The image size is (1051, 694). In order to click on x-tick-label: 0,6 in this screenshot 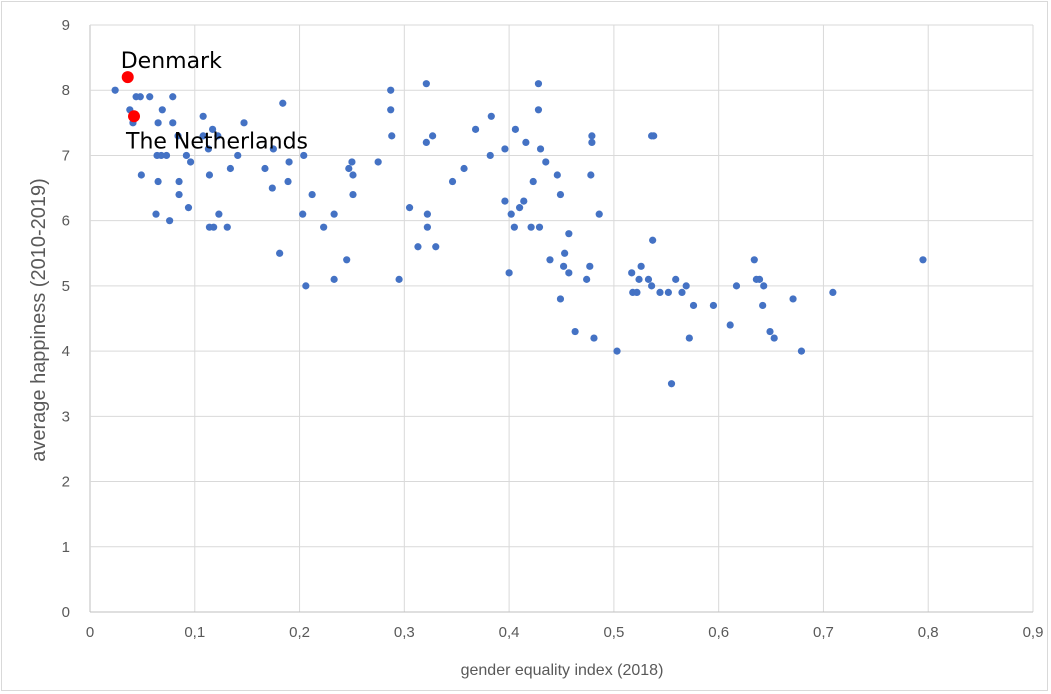, I will do `click(718, 632)`.